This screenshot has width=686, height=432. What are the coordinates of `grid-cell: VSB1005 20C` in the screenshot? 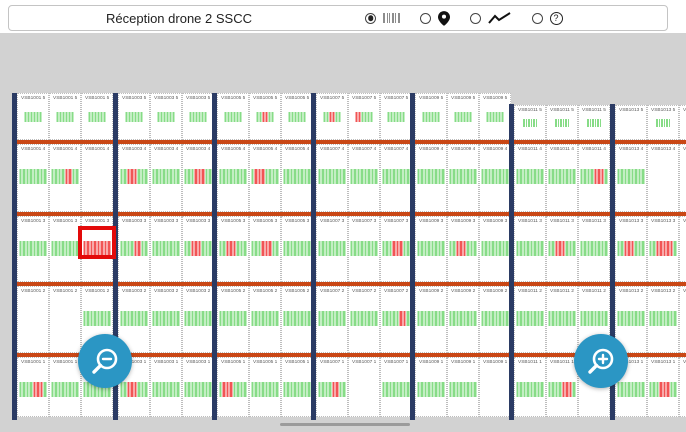 It's located at (297, 319).